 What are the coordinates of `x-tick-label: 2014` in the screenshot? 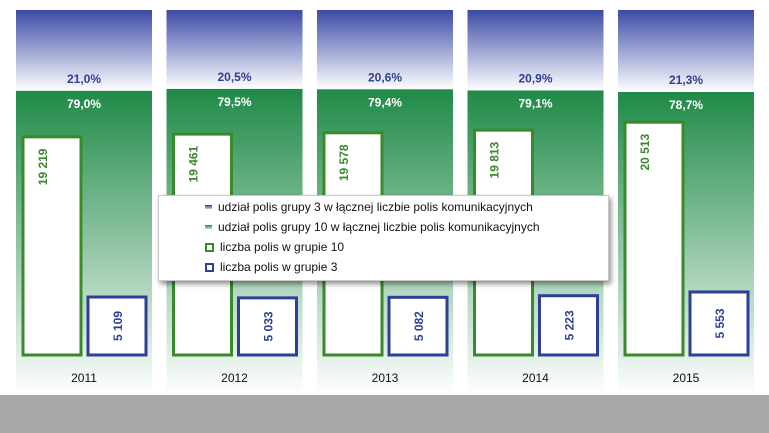 It's located at (535, 378).